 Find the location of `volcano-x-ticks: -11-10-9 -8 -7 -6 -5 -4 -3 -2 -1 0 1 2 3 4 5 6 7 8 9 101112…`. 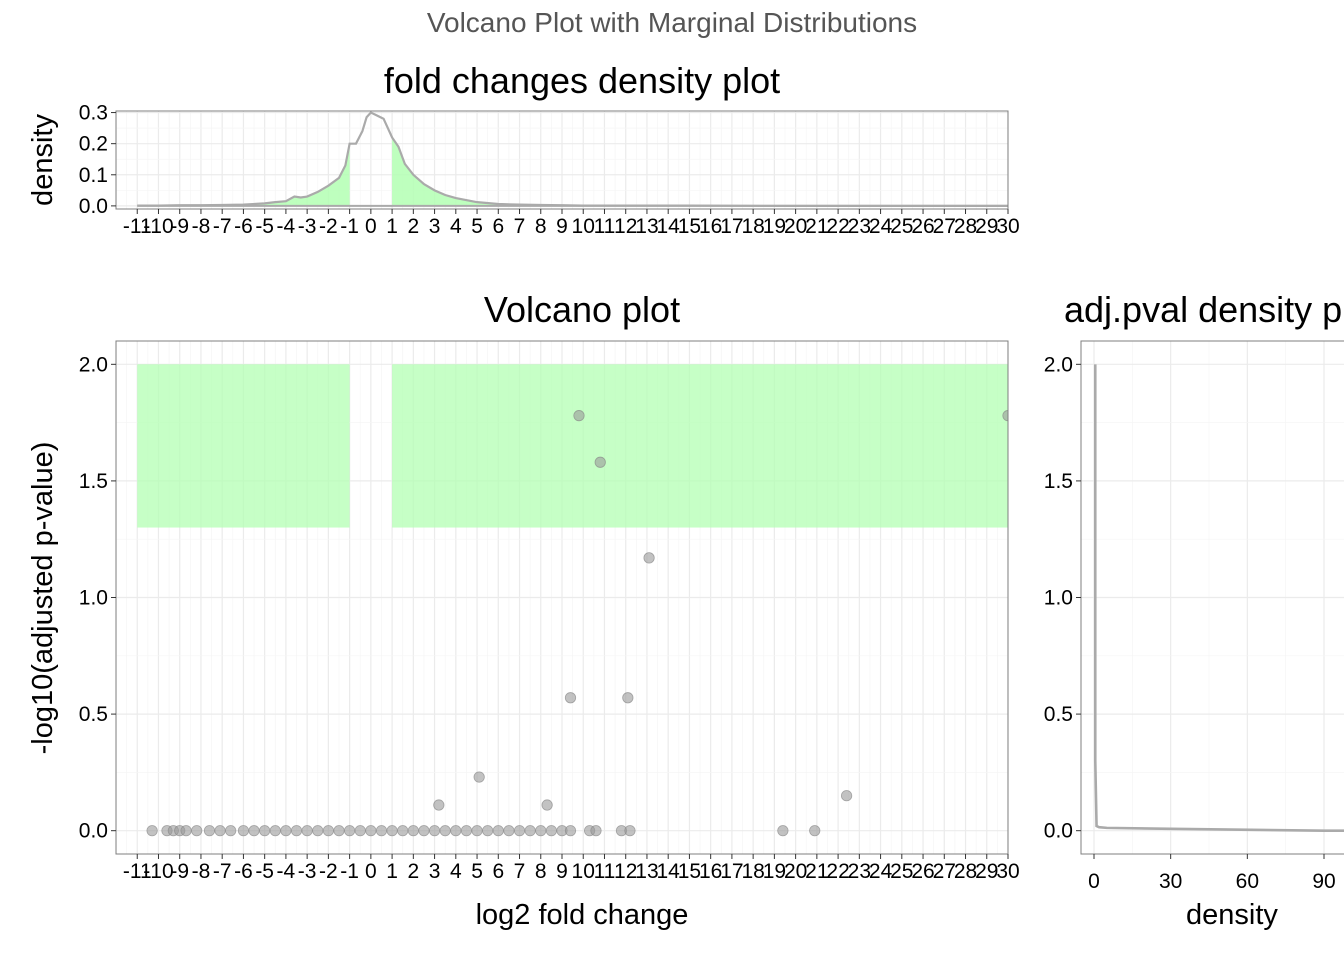

volcano-x-ticks: -11-10-9 -8 -7 -6 -5 -4 -3 -2 -1 0 1 2 3 4 5 6 7 8 9 101112… is located at coordinates (571, 868).